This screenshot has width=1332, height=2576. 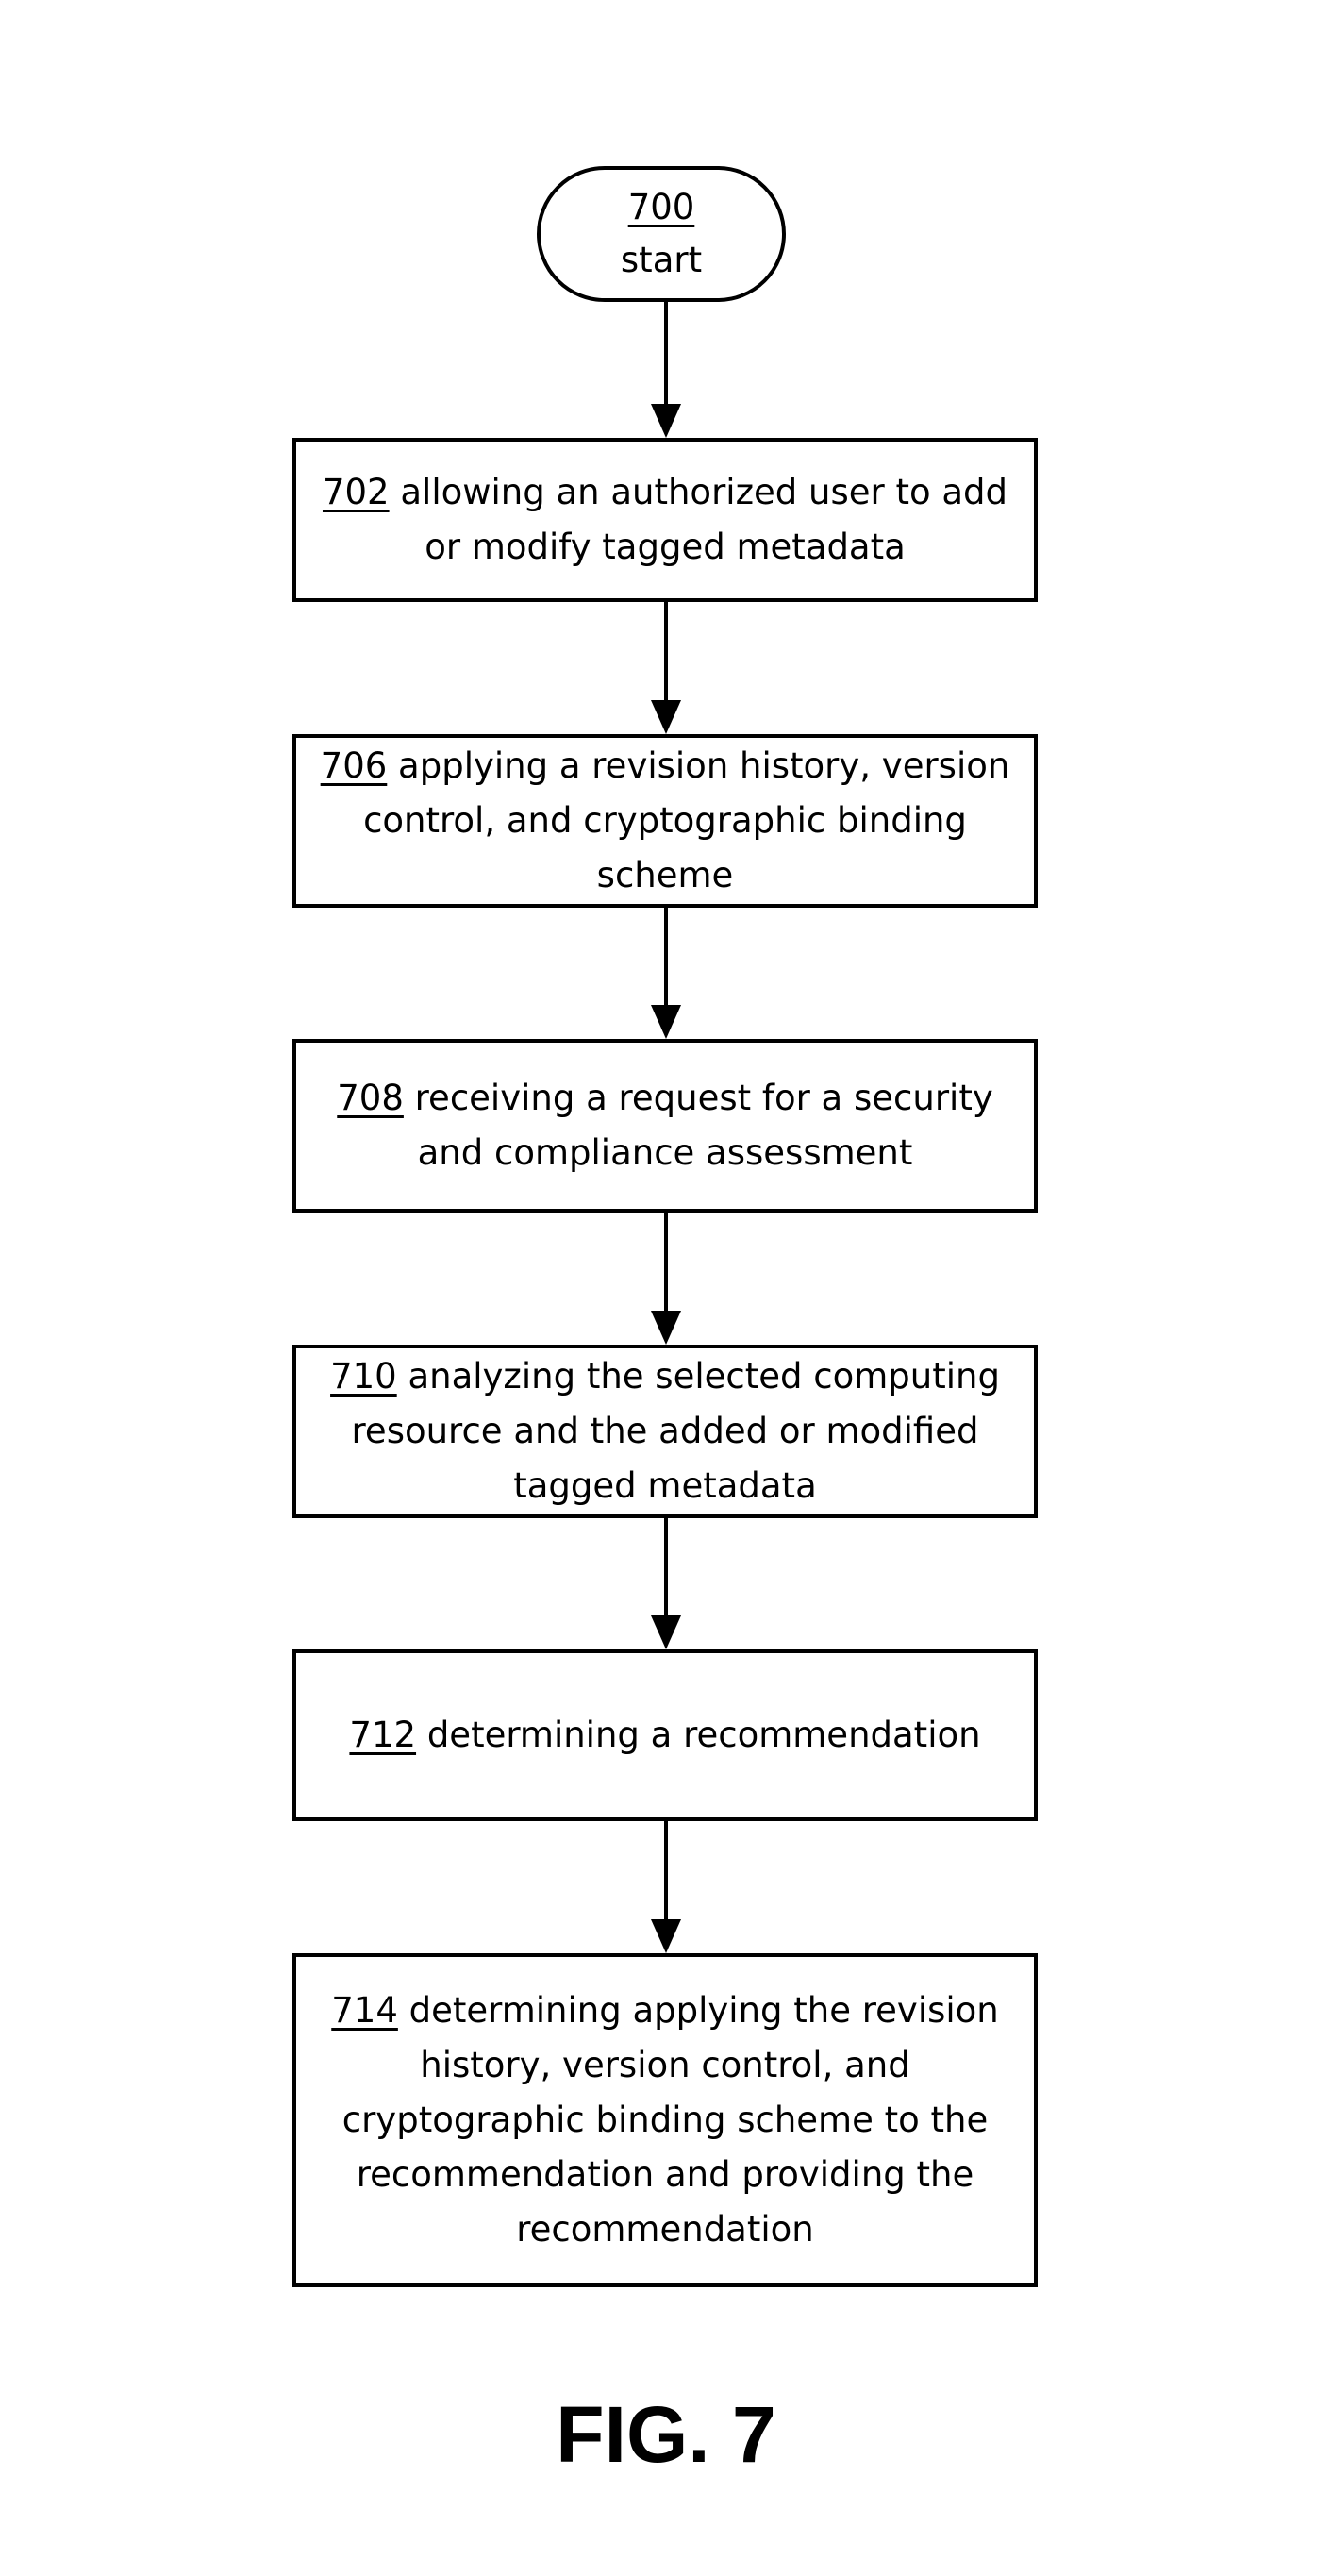 I want to click on step-ref-number: 708, so click(x=370, y=1098).